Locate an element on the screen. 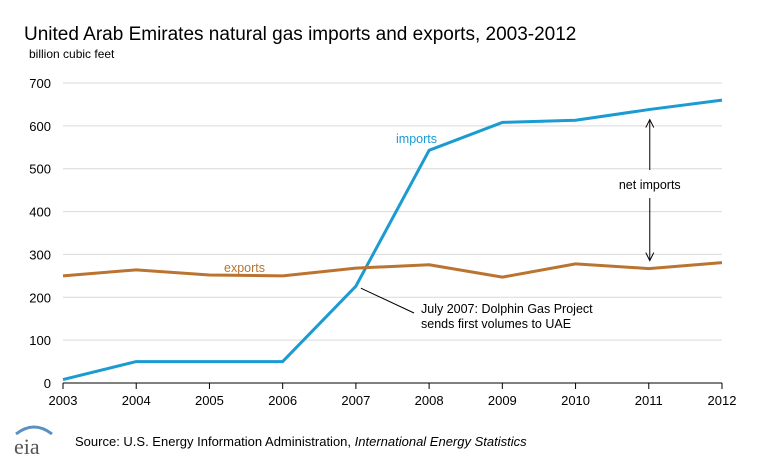 This screenshot has height=469, width=776. x-tick-label-2005: 2005 is located at coordinates (209, 400).